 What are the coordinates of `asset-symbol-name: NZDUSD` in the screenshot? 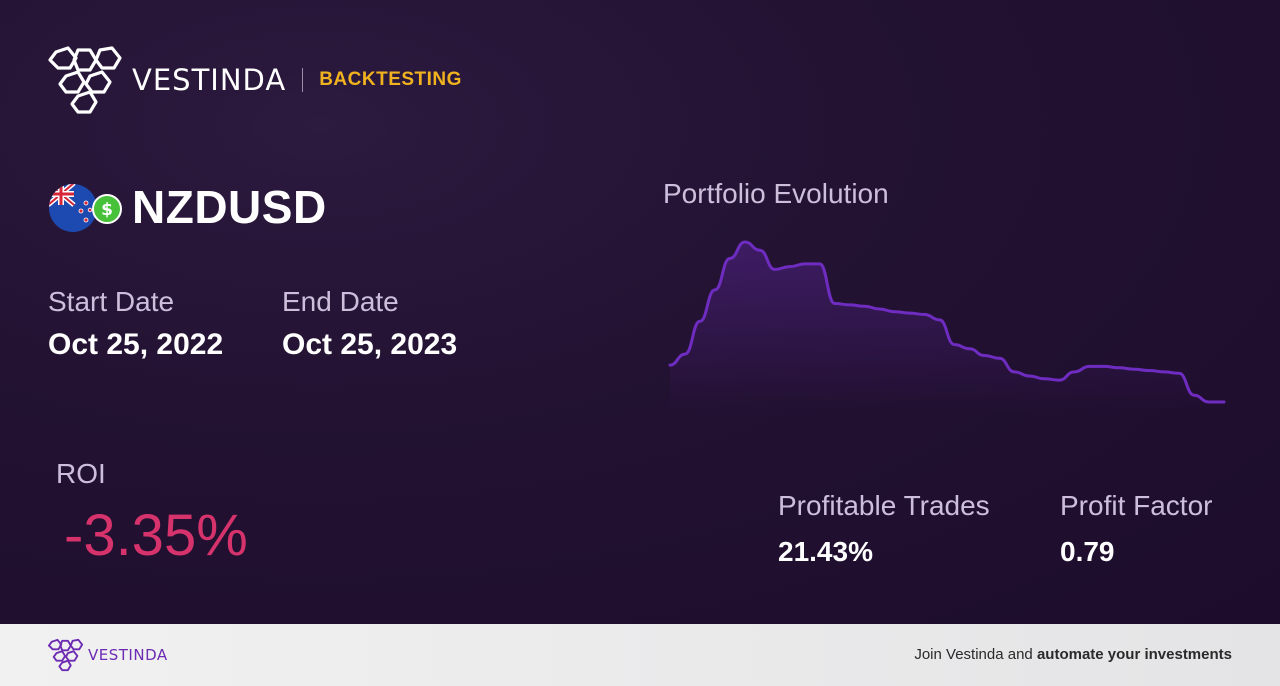 It's located at (229, 207).